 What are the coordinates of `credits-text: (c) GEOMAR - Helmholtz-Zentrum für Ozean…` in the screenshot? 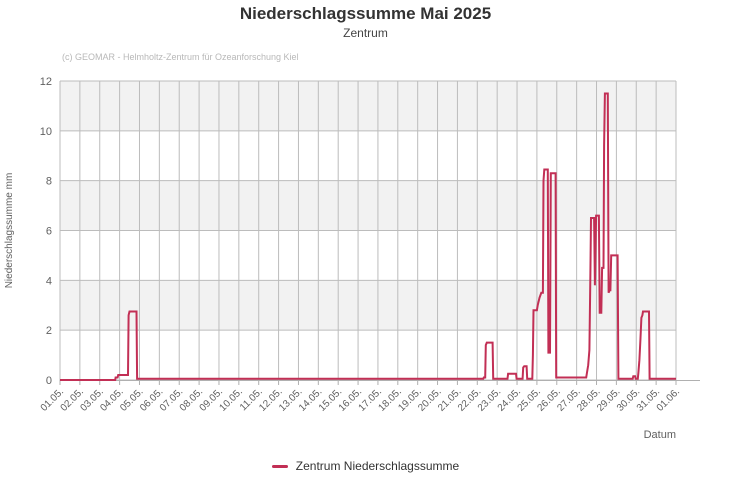 It's located at (180, 57).